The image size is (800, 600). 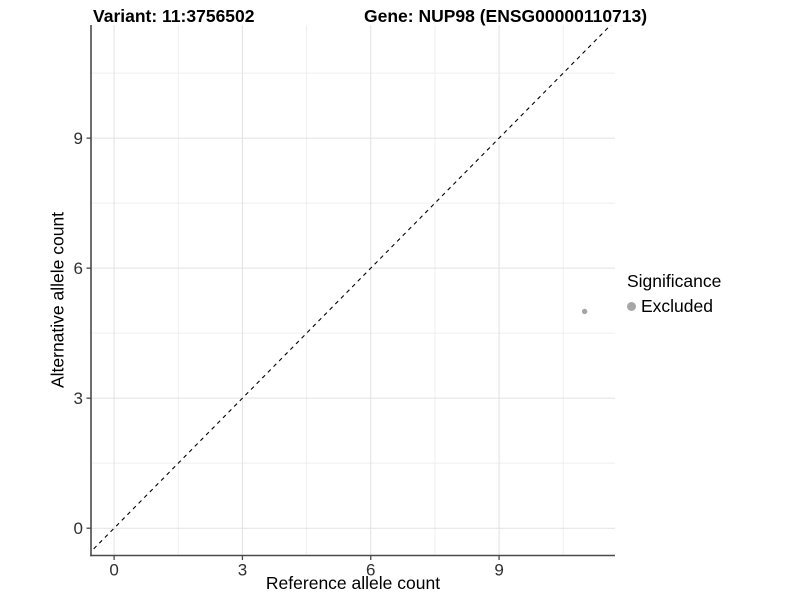 What do you see at coordinates (78, 268) in the screenshot?
I see `y-tick-label: 6` at bounding box center [78, 268].